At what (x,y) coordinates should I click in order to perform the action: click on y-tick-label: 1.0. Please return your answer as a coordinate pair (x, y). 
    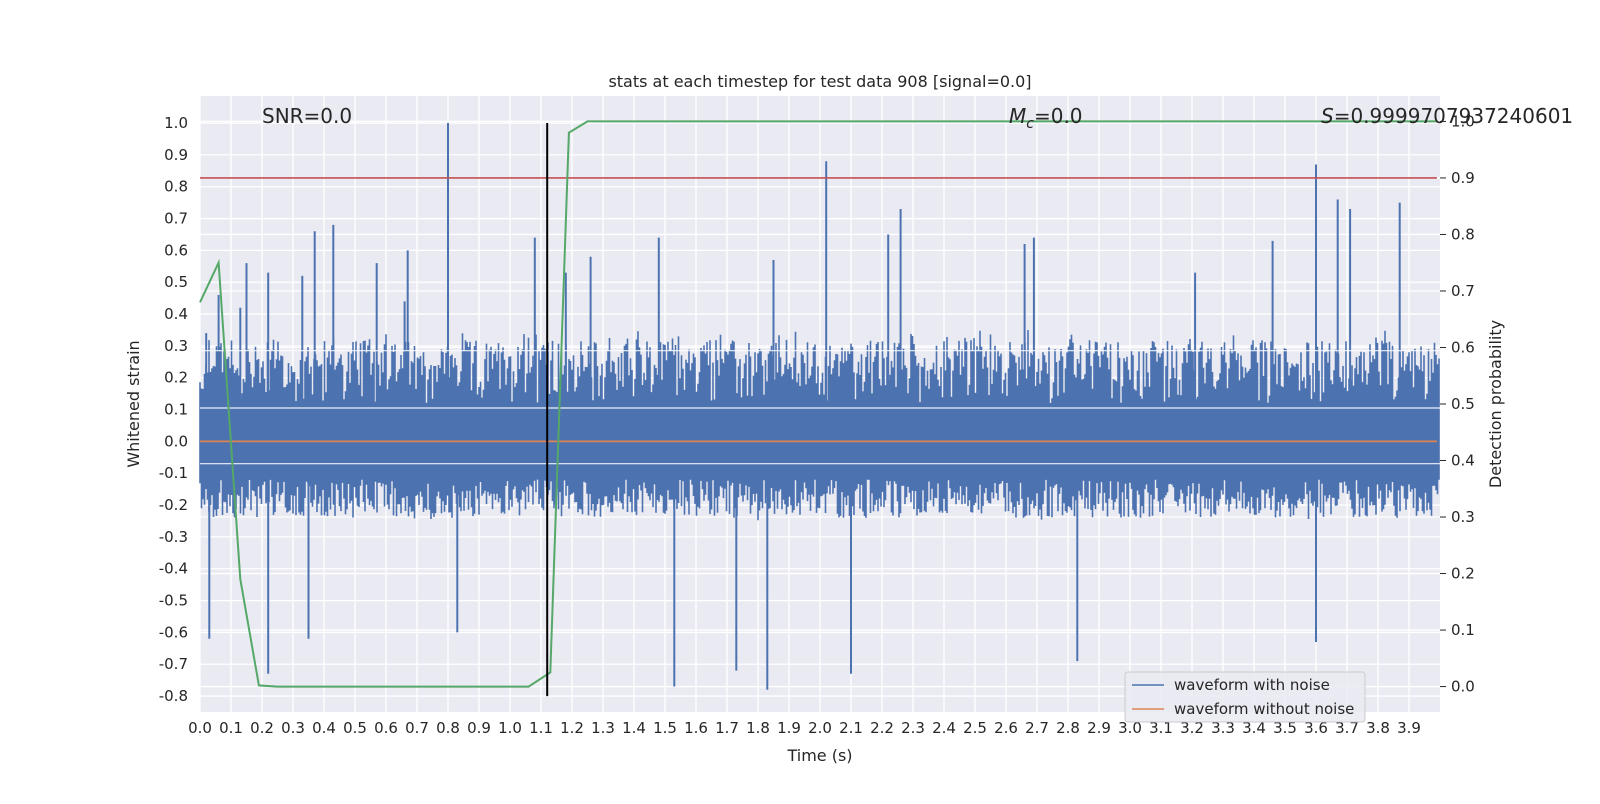
    Looking at the image, I should click on (176, 123).